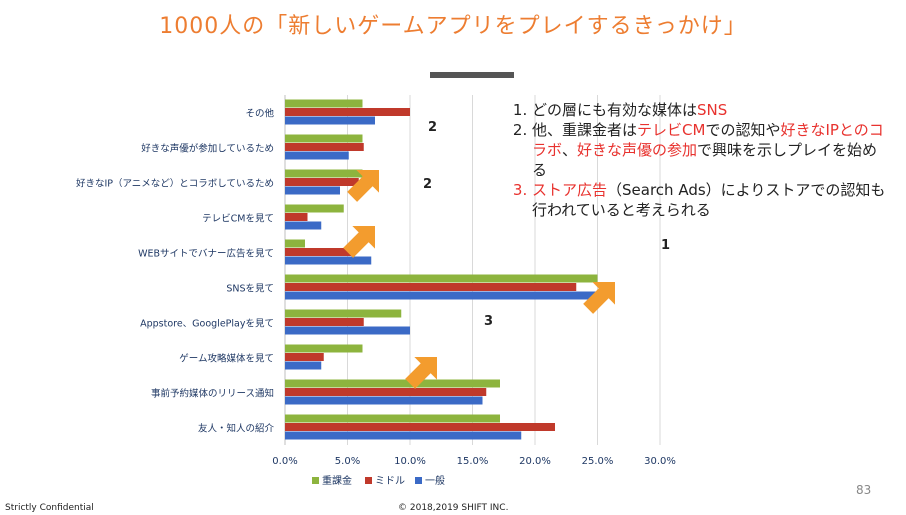  Describe the element at coordinates (347, 461) in the screenshot. I see `x-tick-label: 5.0%` at that location.